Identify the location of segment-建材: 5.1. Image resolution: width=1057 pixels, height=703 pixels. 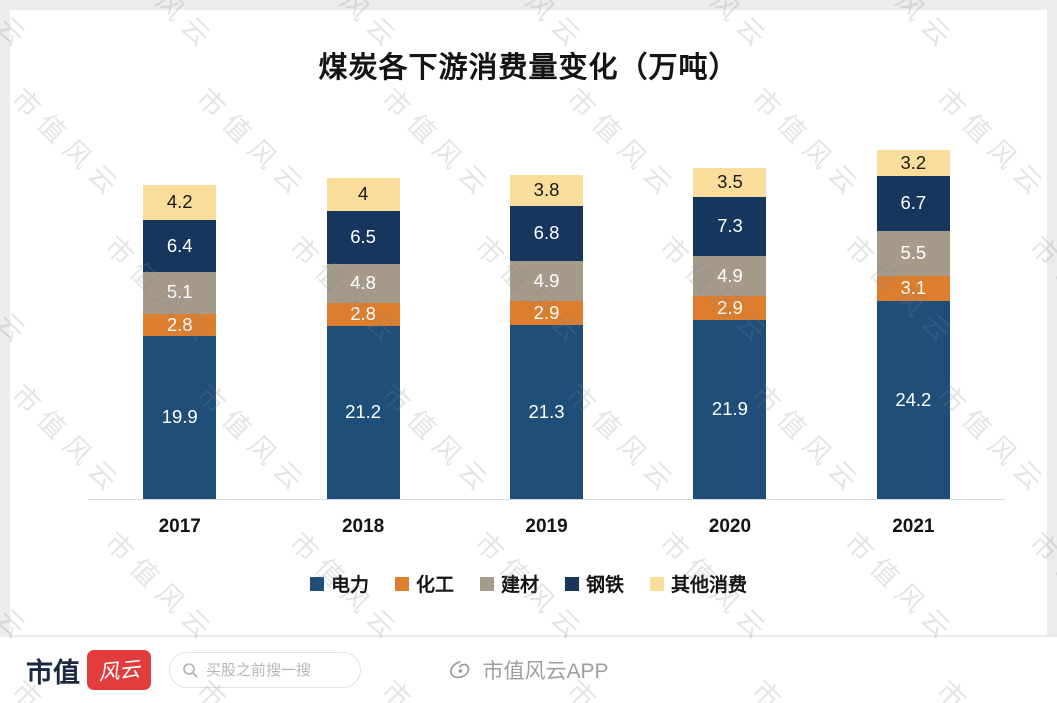
(180, 292).